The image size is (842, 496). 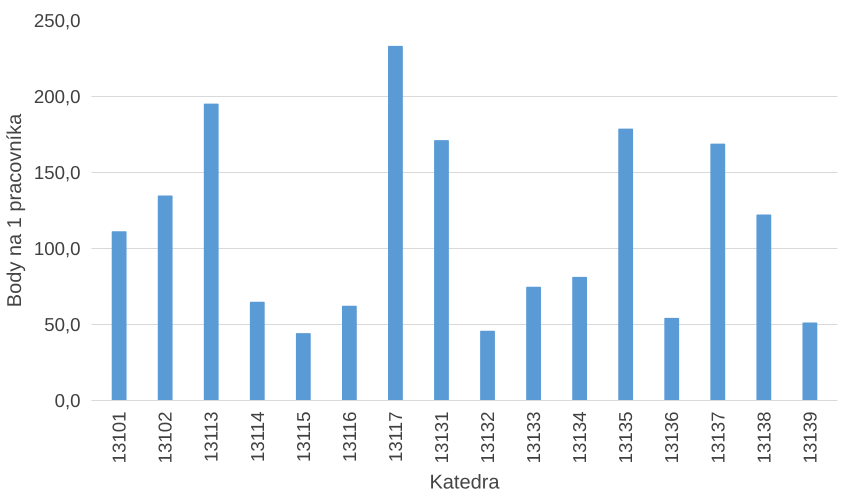 What do you see at coordinates (165, 437) in the screenshot?
I see `x-tick-label: 13102` at bounding box center [165, 437].